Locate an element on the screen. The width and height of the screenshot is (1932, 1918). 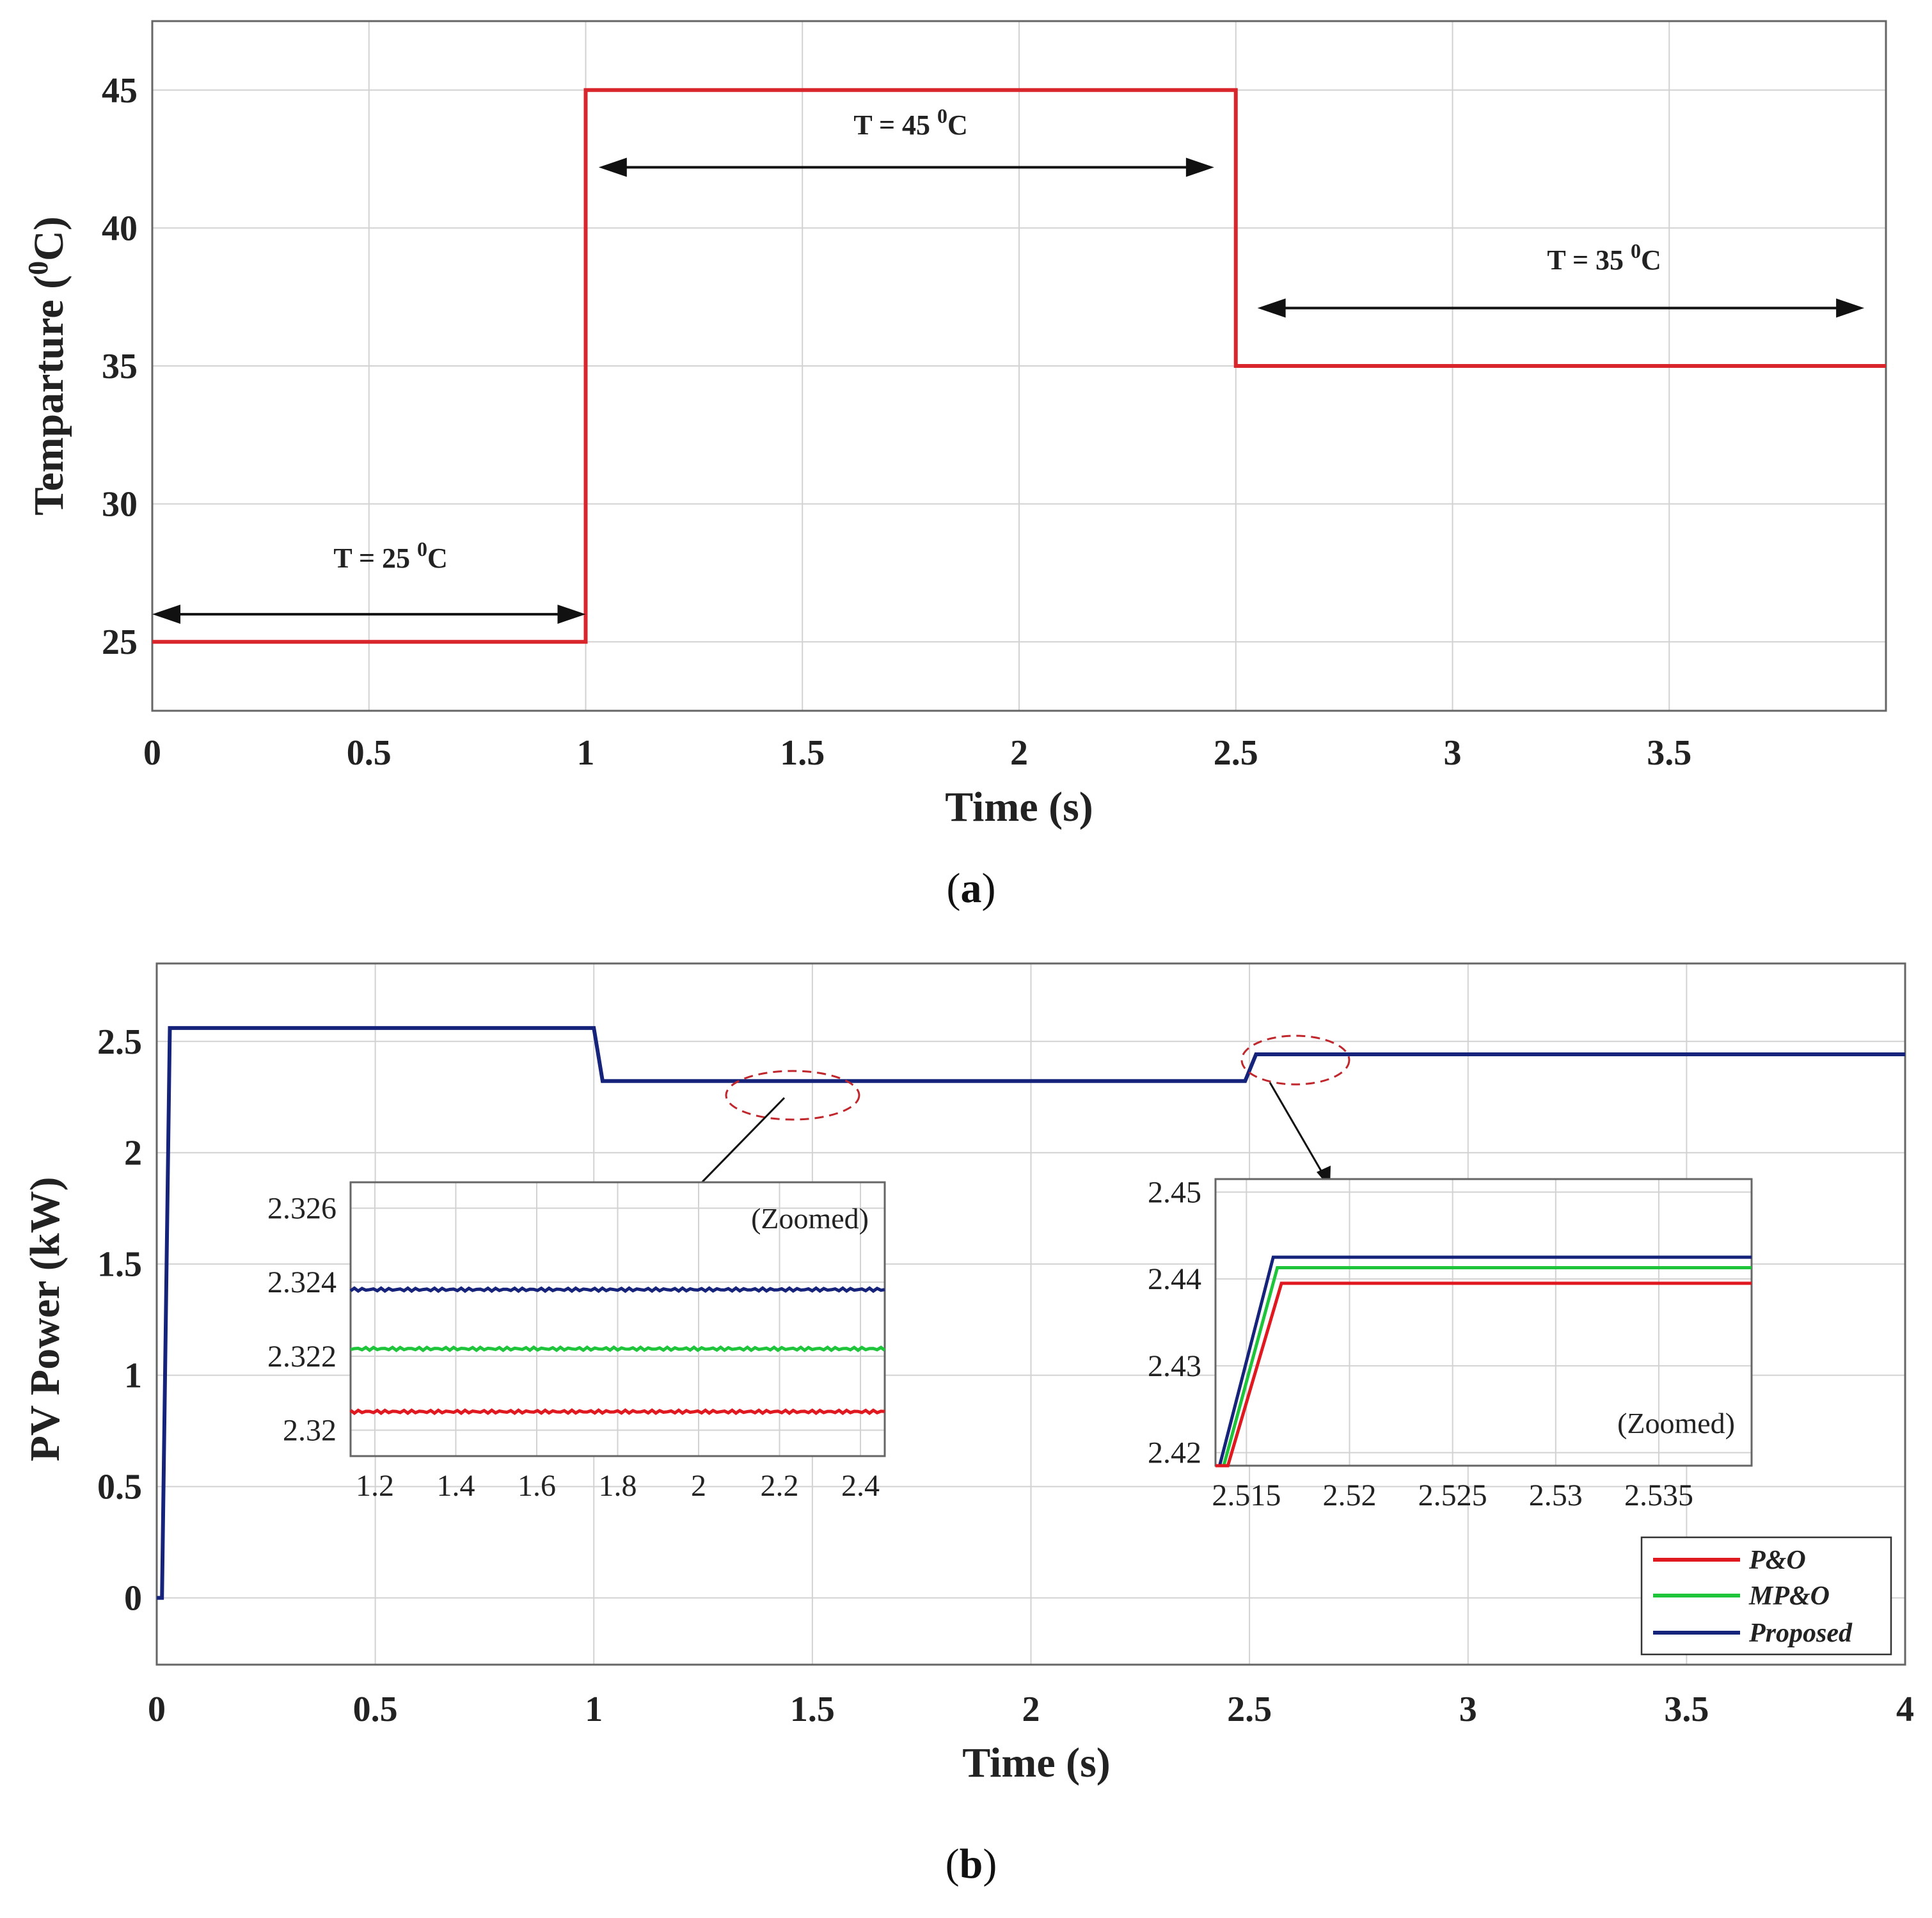
inset-2-x-ticks: 2.515 2.52 2.525 2.53 2.535 is located at coordinates (1452, 1495).